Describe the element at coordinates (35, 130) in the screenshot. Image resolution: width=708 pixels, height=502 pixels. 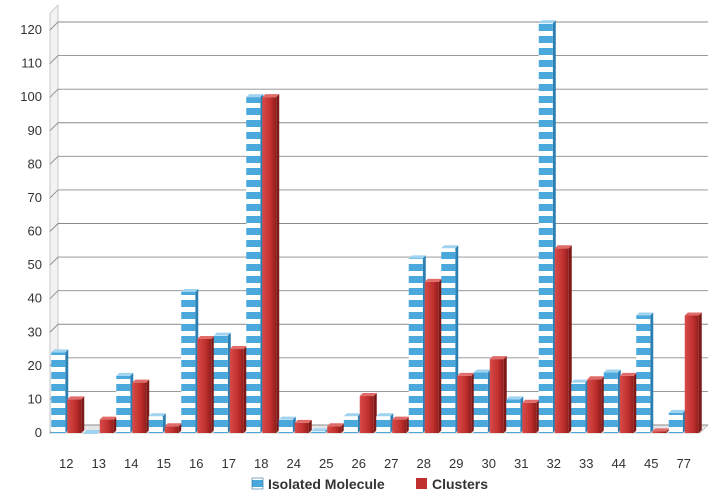
I see `y-tick-label: 90` at that location.